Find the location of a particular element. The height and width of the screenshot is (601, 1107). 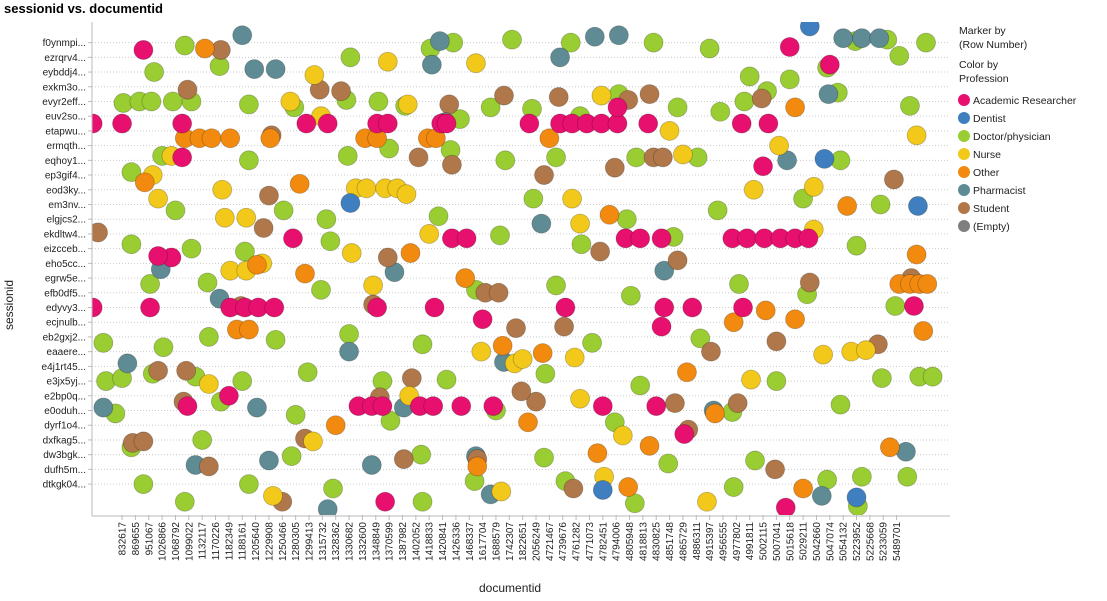

legend-item: Academic Researcher is located at coordinates (1017, 100).